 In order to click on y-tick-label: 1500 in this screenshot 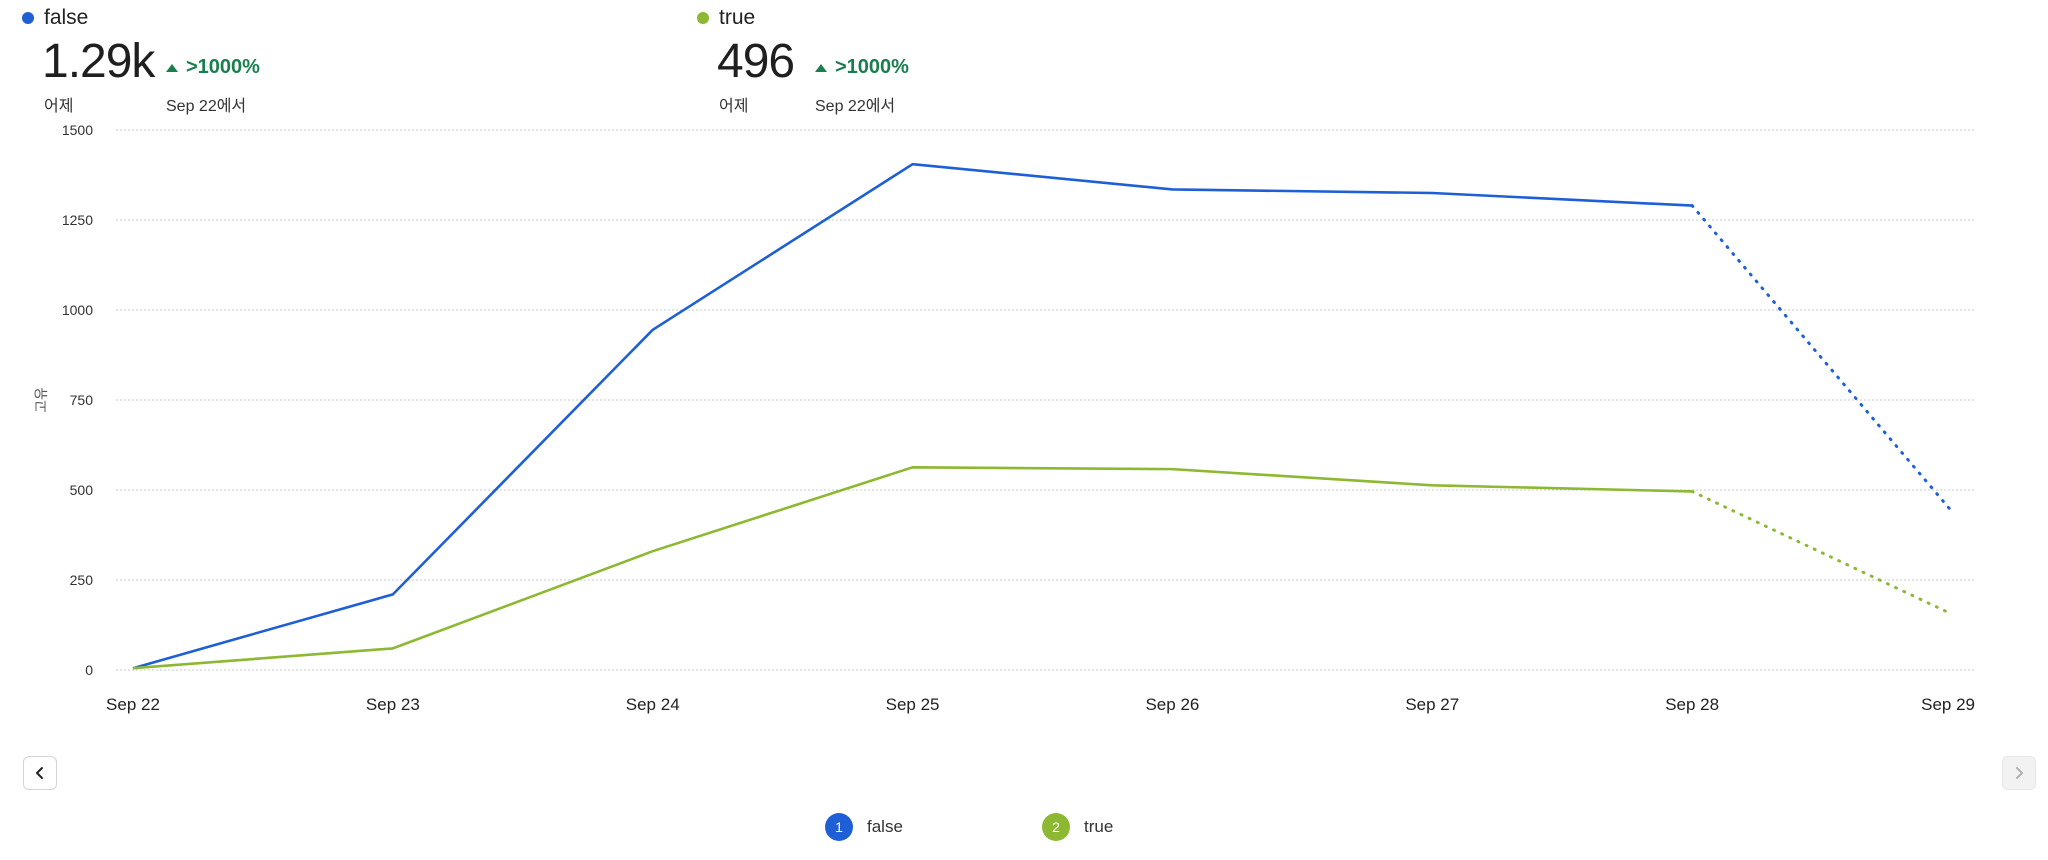, I will do `click(77, 130)`.